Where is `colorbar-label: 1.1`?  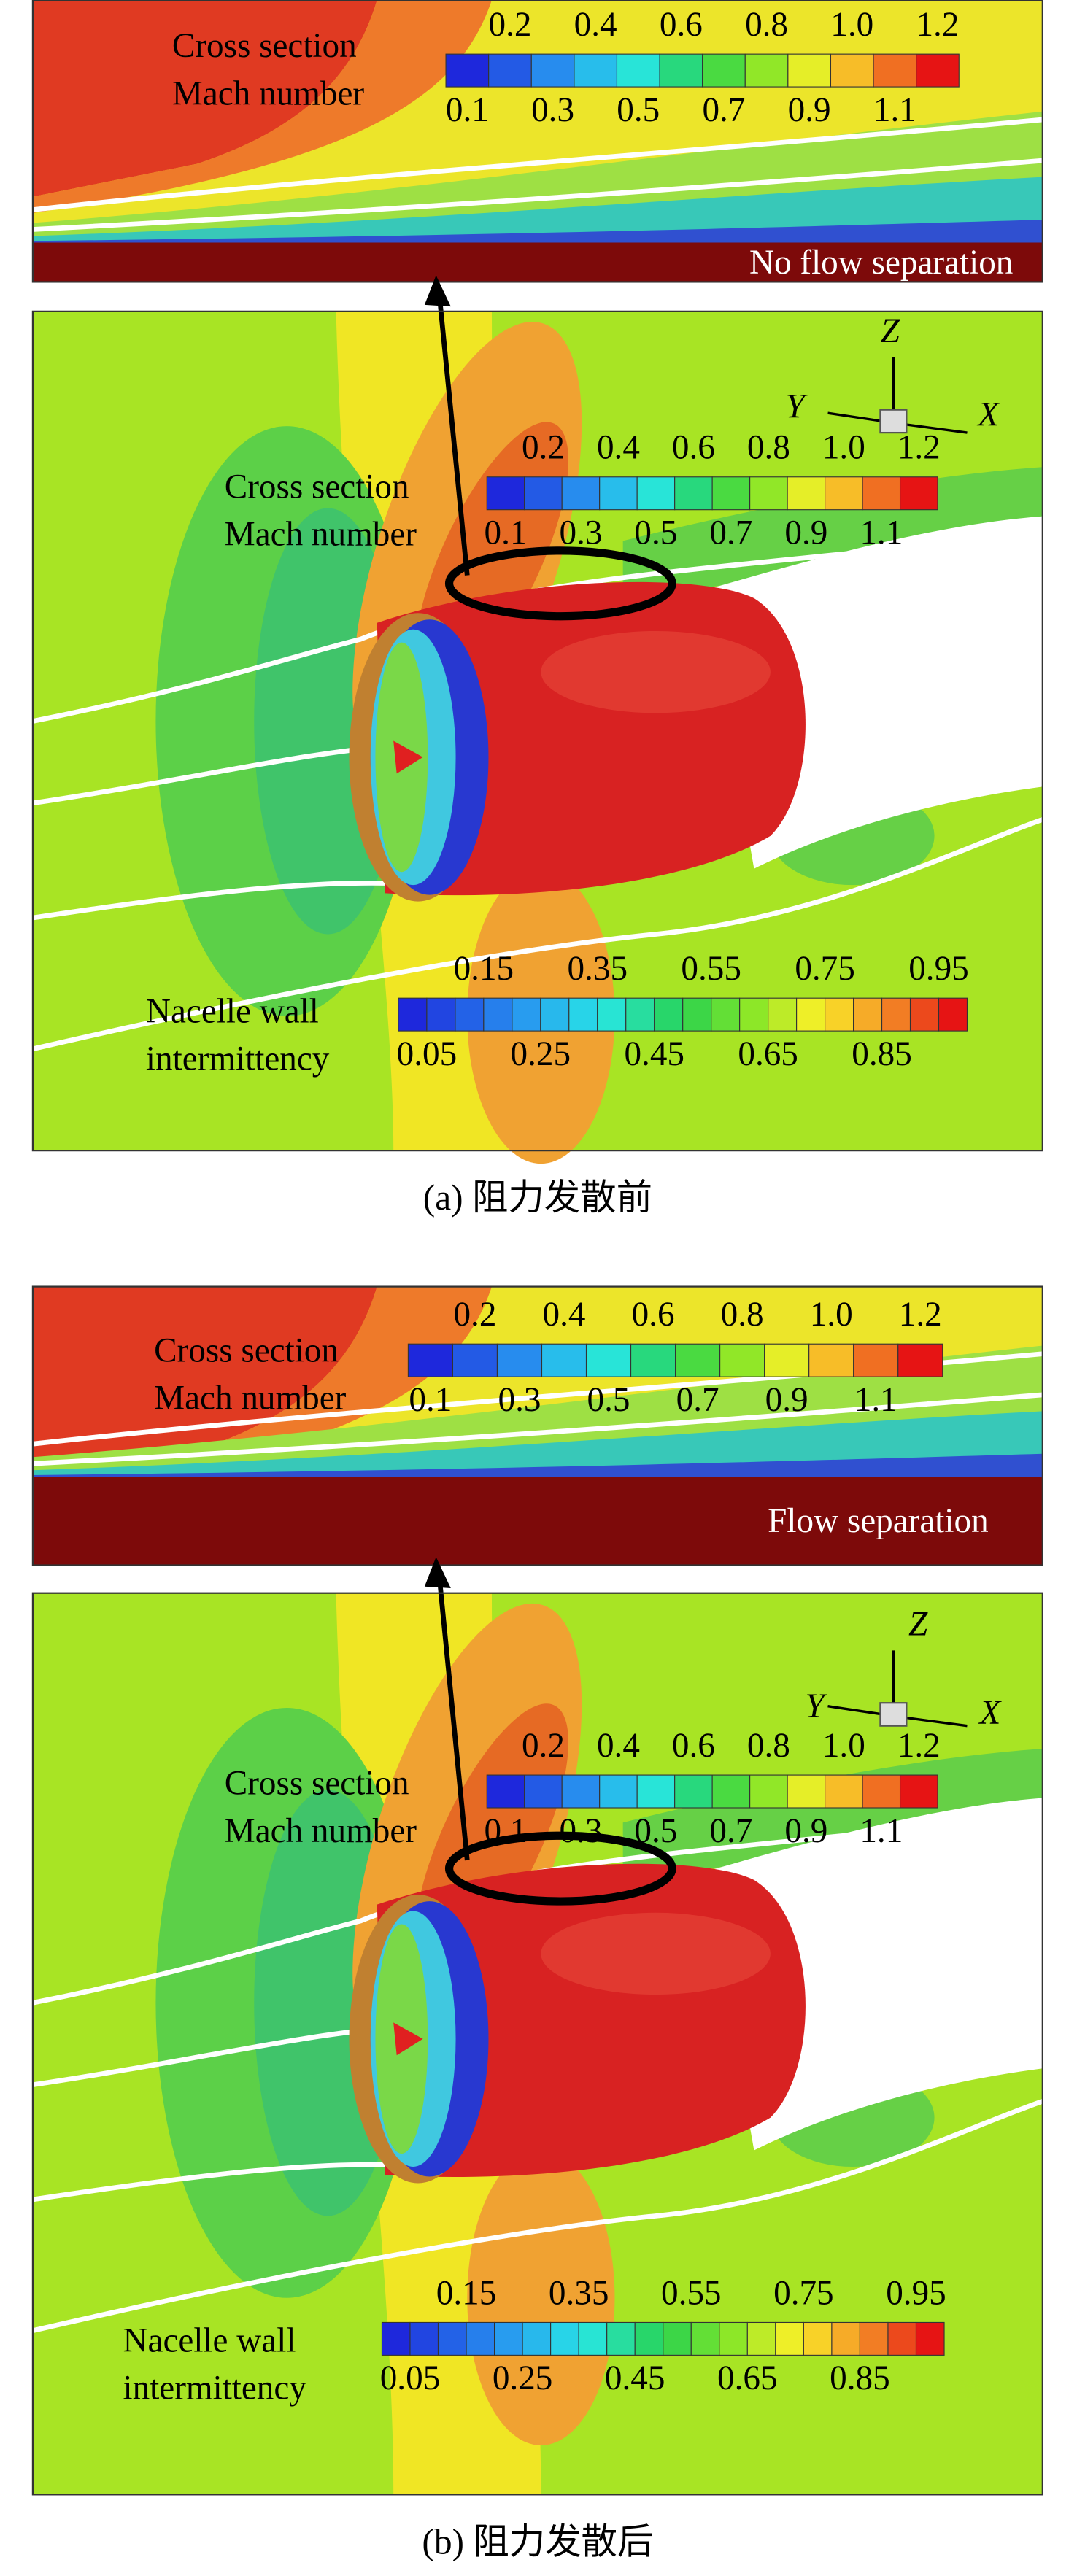 colorbar-label: 1.1 is located at coordinates (881, 533).